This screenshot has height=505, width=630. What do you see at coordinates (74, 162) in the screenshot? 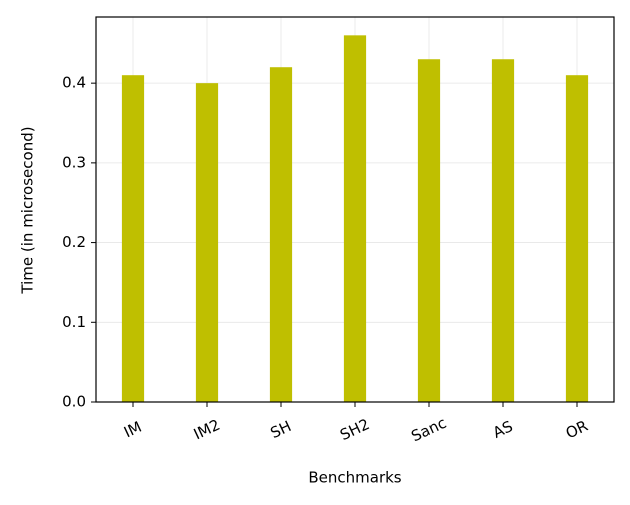
I see `y-tick-label: 0.3` at bounding box center [74, 162].